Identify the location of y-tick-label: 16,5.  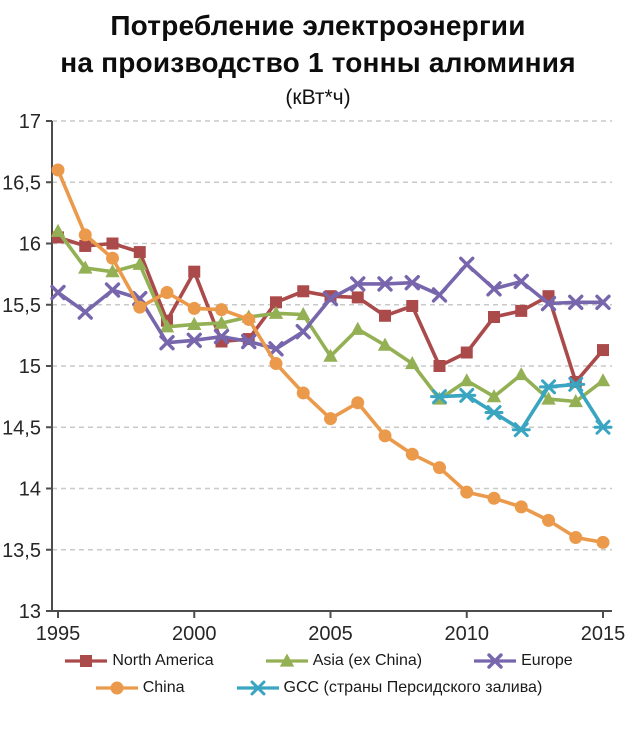
(21, 183).